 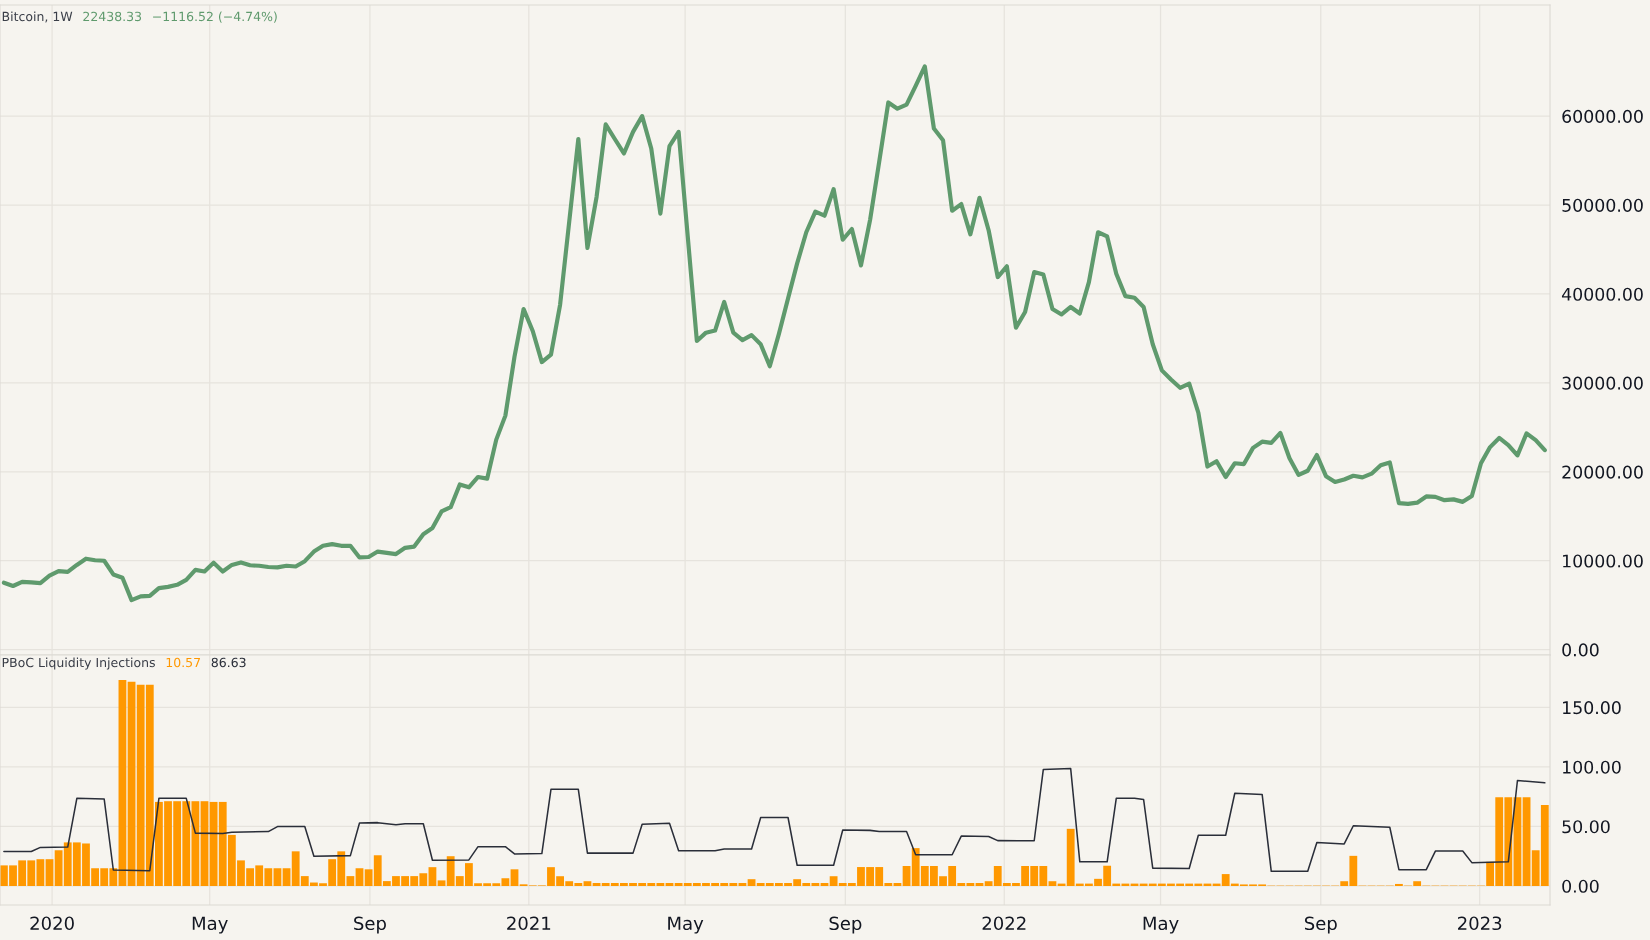 I want to click on y-tick-label: 150.00, so click(x=1592, y=708).